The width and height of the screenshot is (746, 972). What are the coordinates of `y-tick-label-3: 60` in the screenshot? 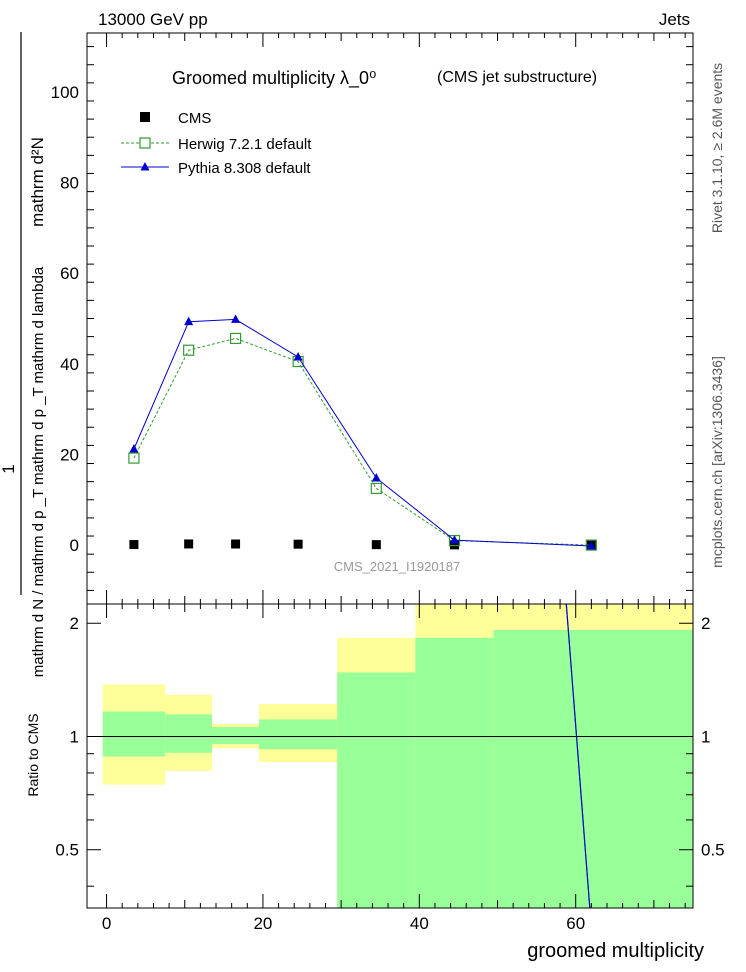 It's located at (69, 273).